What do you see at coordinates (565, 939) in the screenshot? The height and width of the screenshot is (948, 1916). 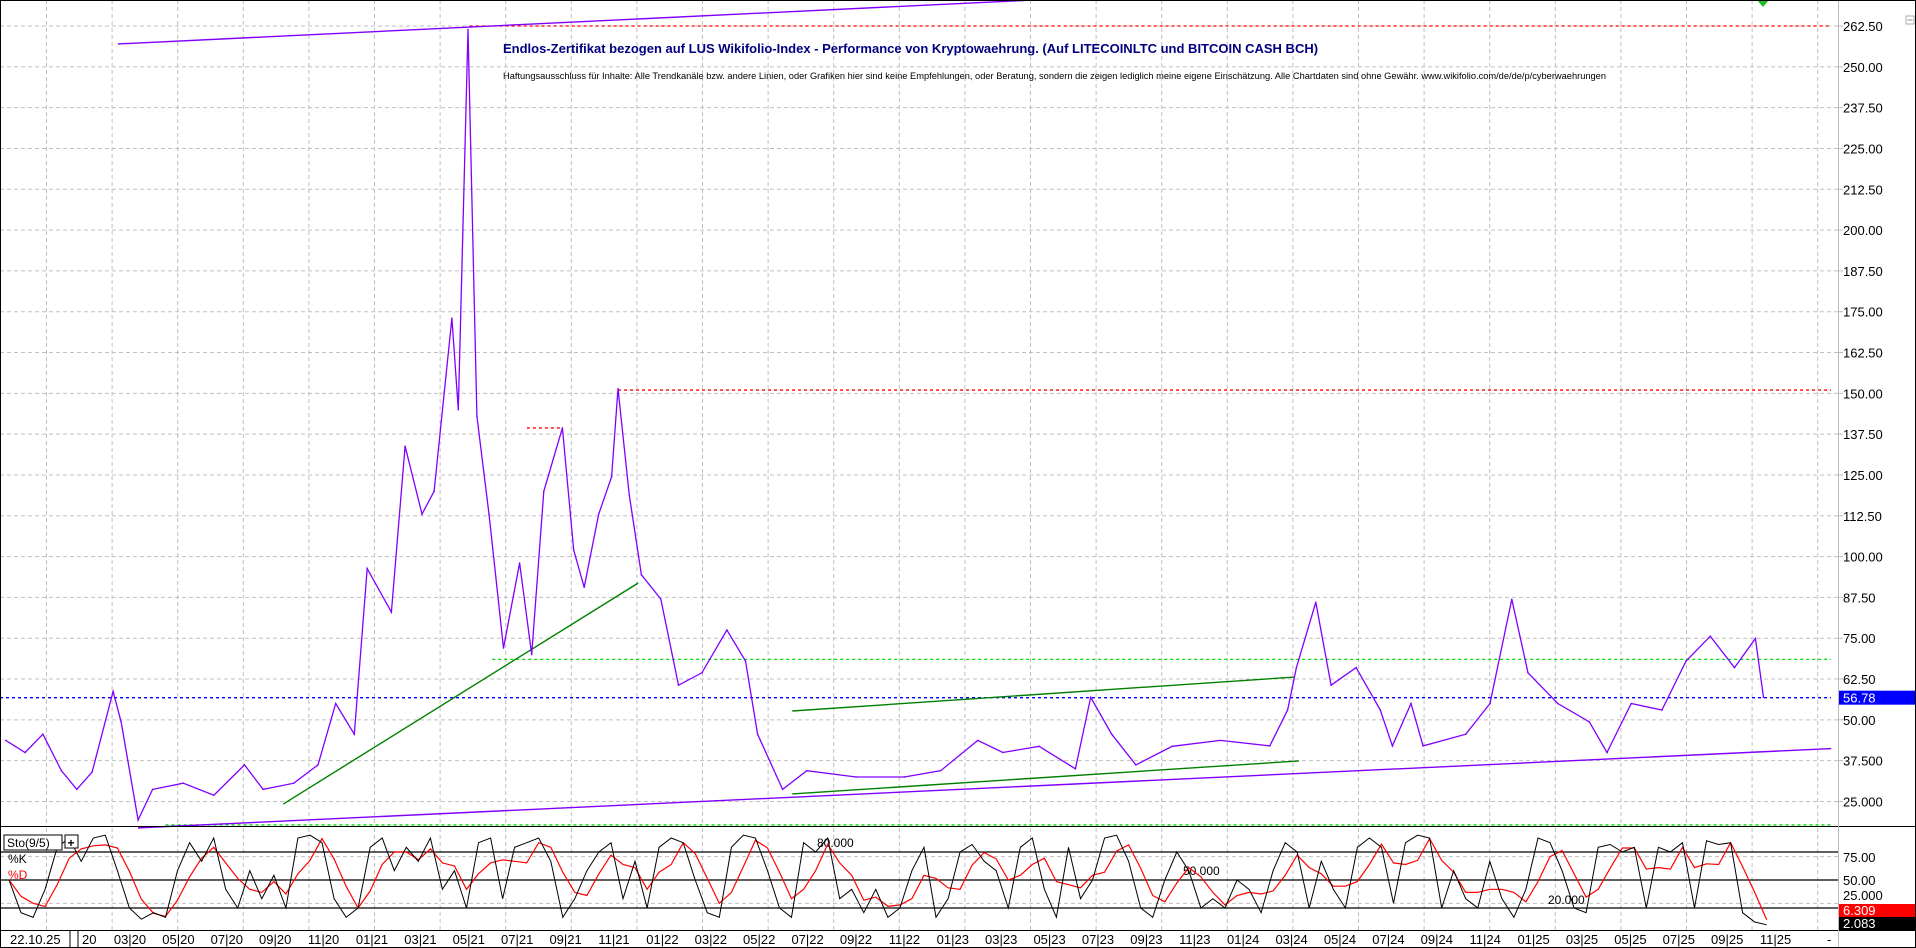 I see `x-tick-label: 09|21` at bounding box center [565, 939].